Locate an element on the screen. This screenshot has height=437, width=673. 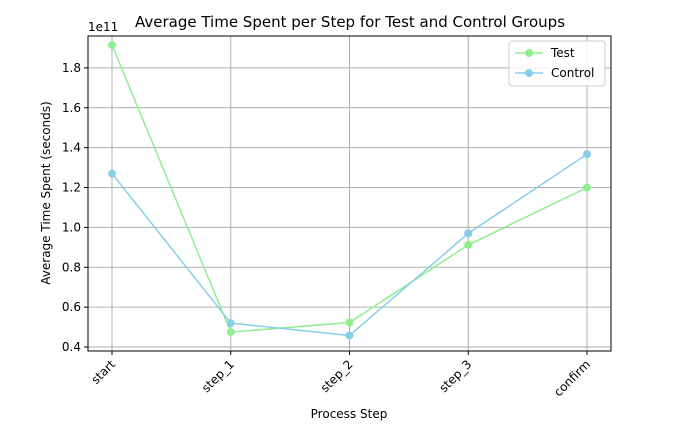
data-point-test-confirm is located at coordinates (587, 187).